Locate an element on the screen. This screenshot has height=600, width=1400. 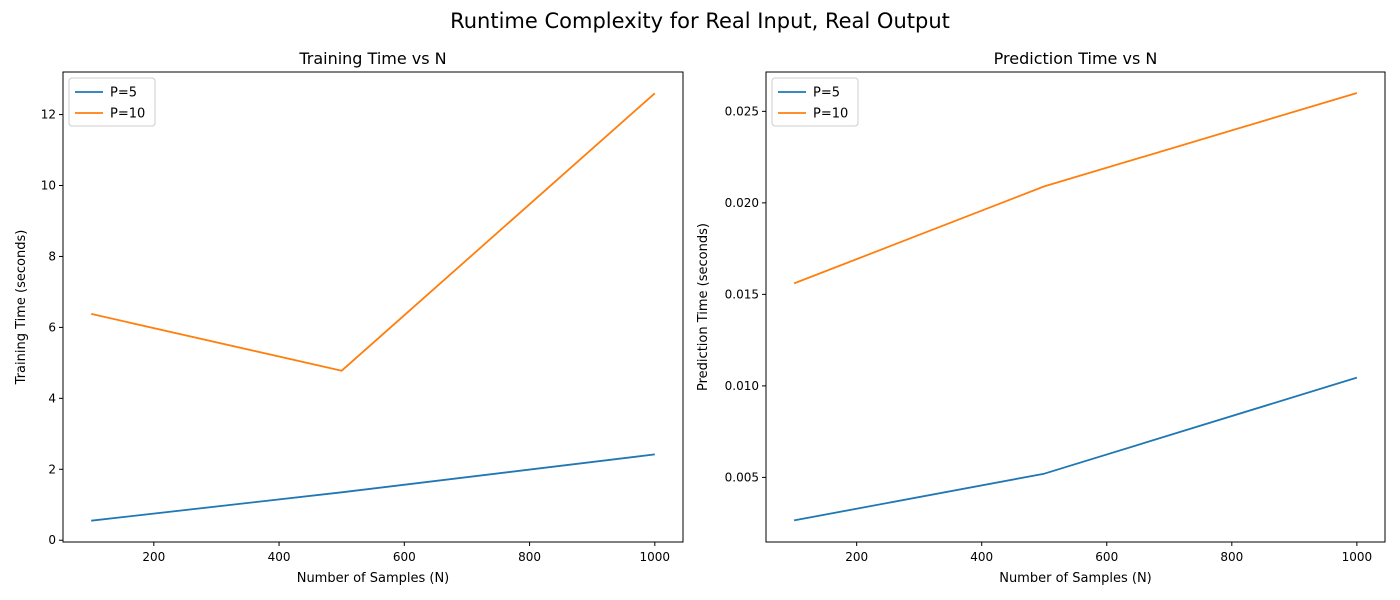
y-tick-label: 10 is located at coordinates (48, 186).